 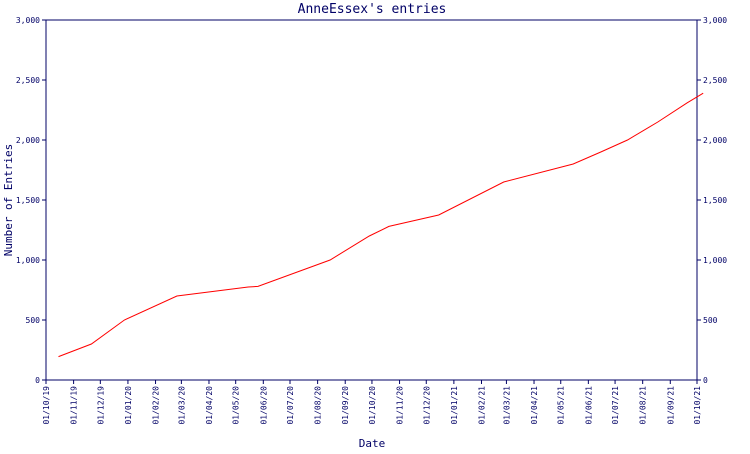 I want to click on x-tick-label: 01/04/20, so click(x=209, y=405).